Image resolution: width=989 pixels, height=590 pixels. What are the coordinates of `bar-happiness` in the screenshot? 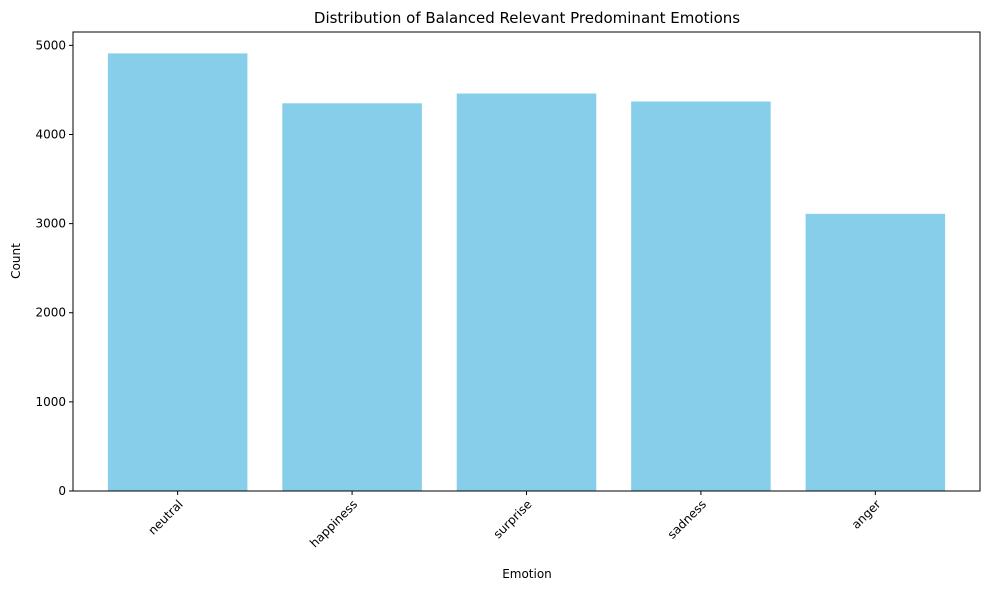 It's located at (352, 297).